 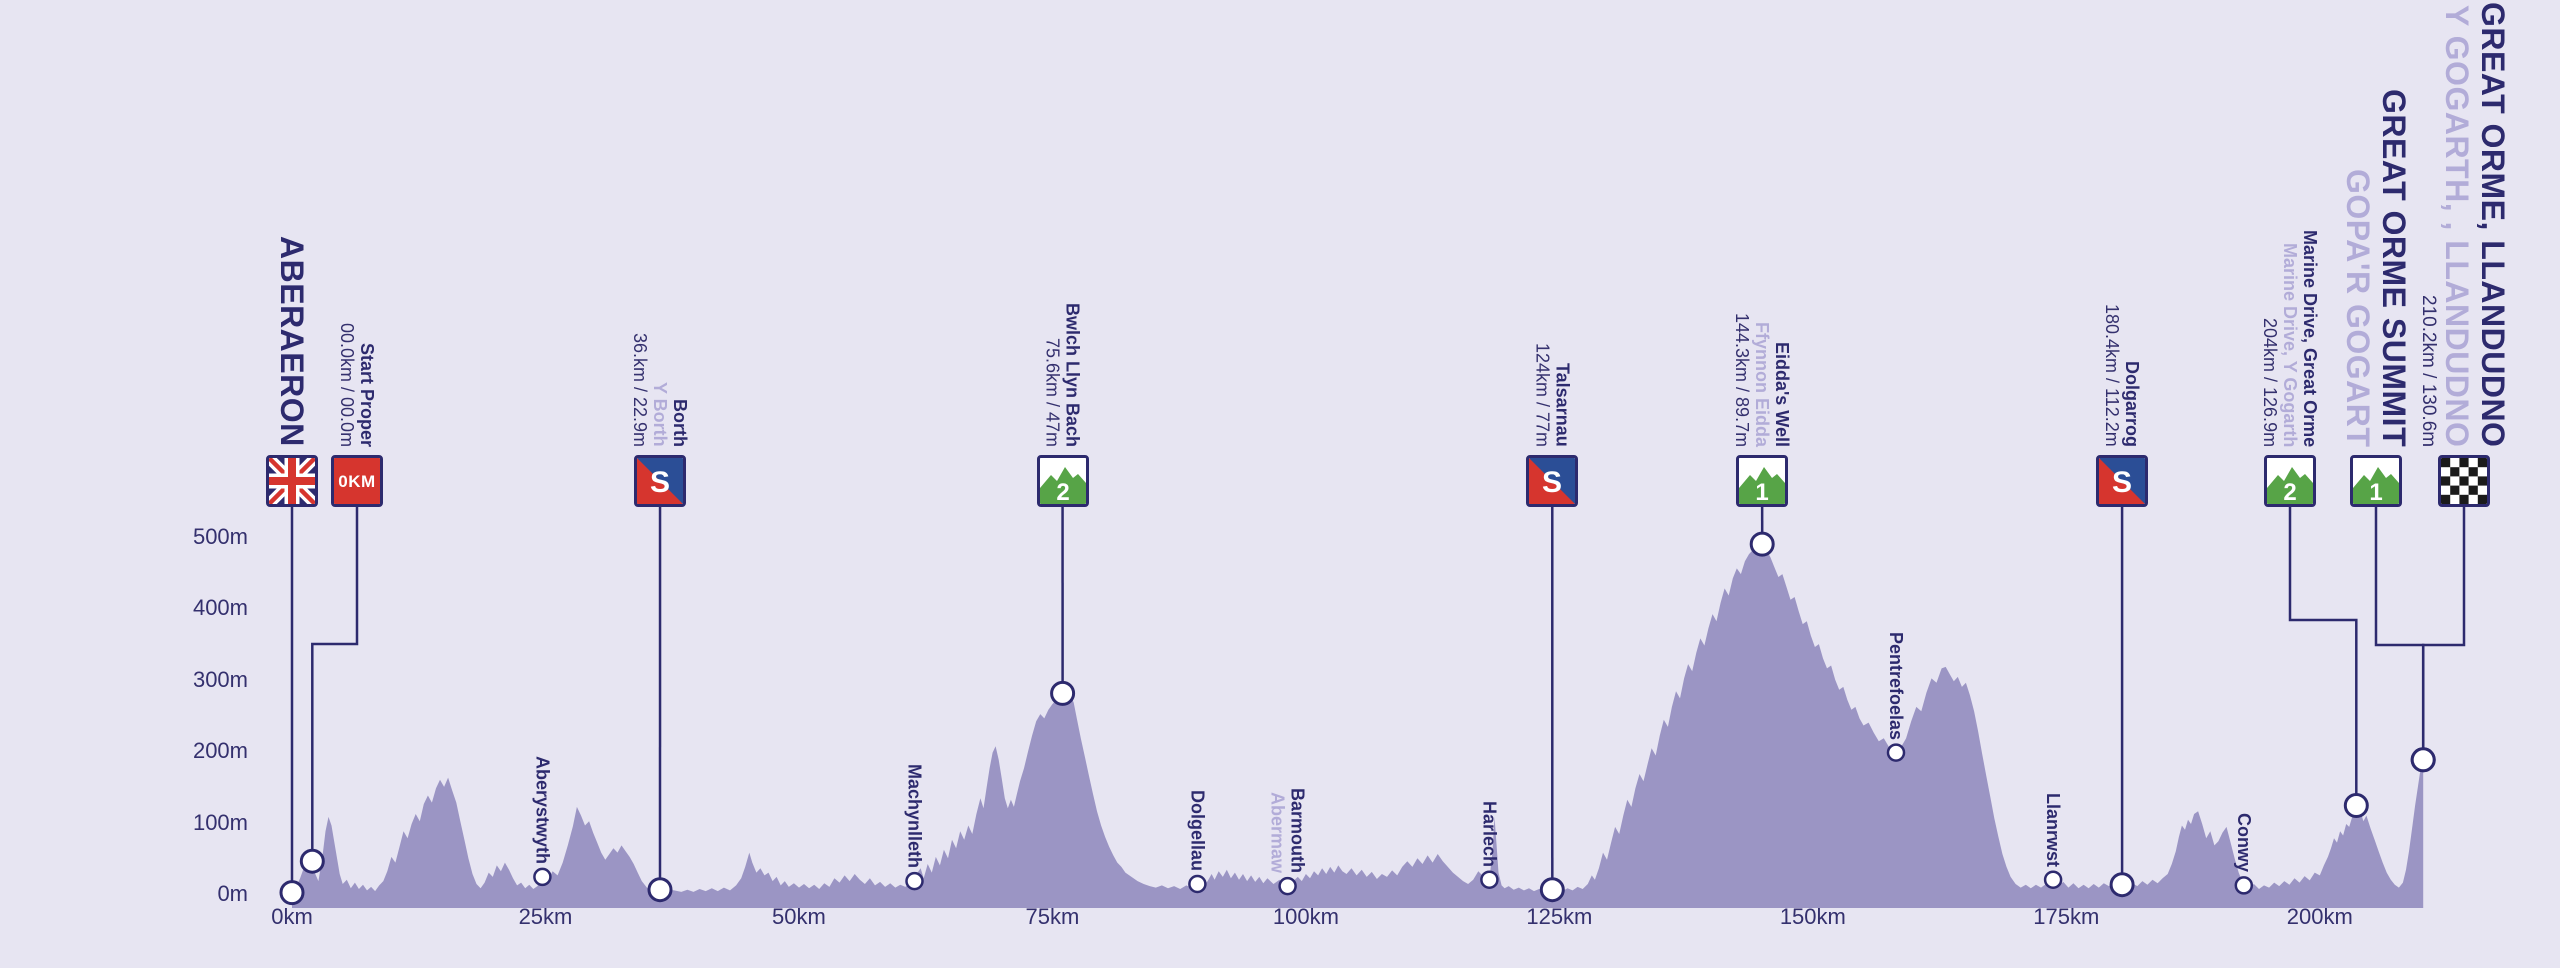 What do you see at coordinates (660, 390) in the screenshot?
I see `label-borth: Borth Y Borth 36.km / 22.9m` at bounding box center [660, 390].